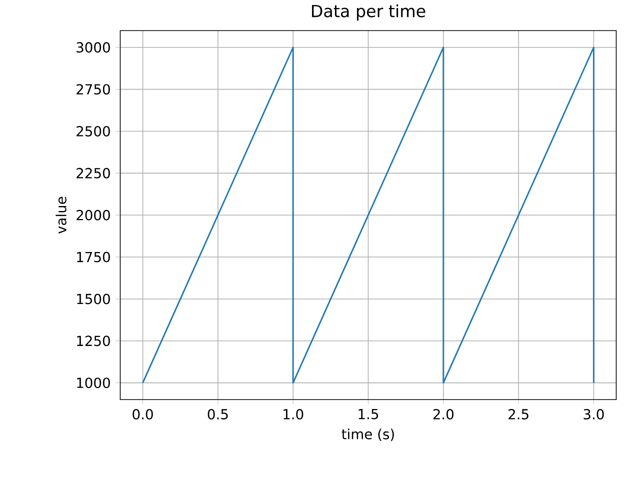 This screenshot has height=489, width=640. I want to click on x-tick-label: 3.0, so click(594, 414).